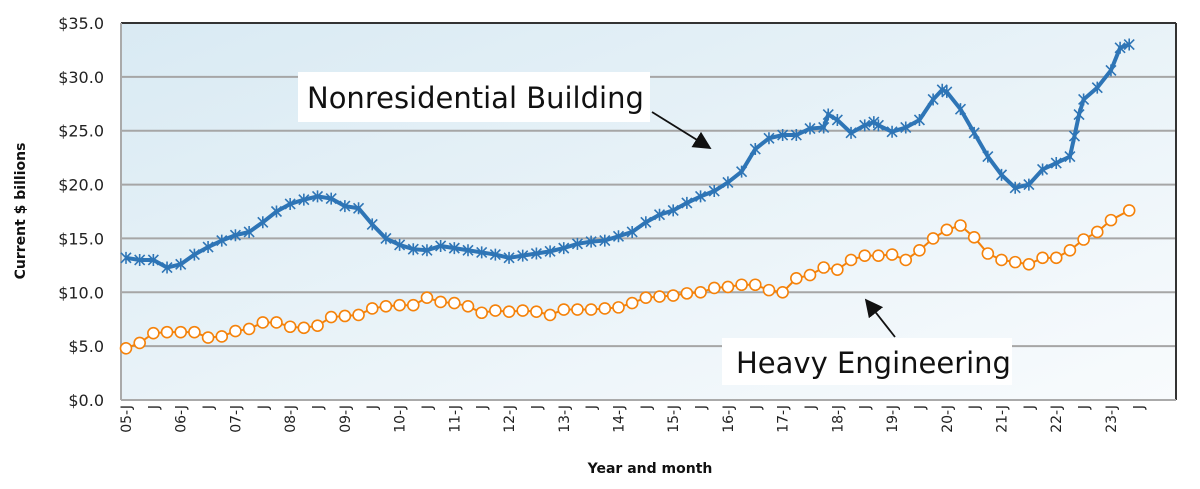 This screenshot has height=489, width=1200. What do you see at coordinates (291, 419) in the screenshot?
I see `x-tick-label: 08-J` at bounding box center [291, 419].